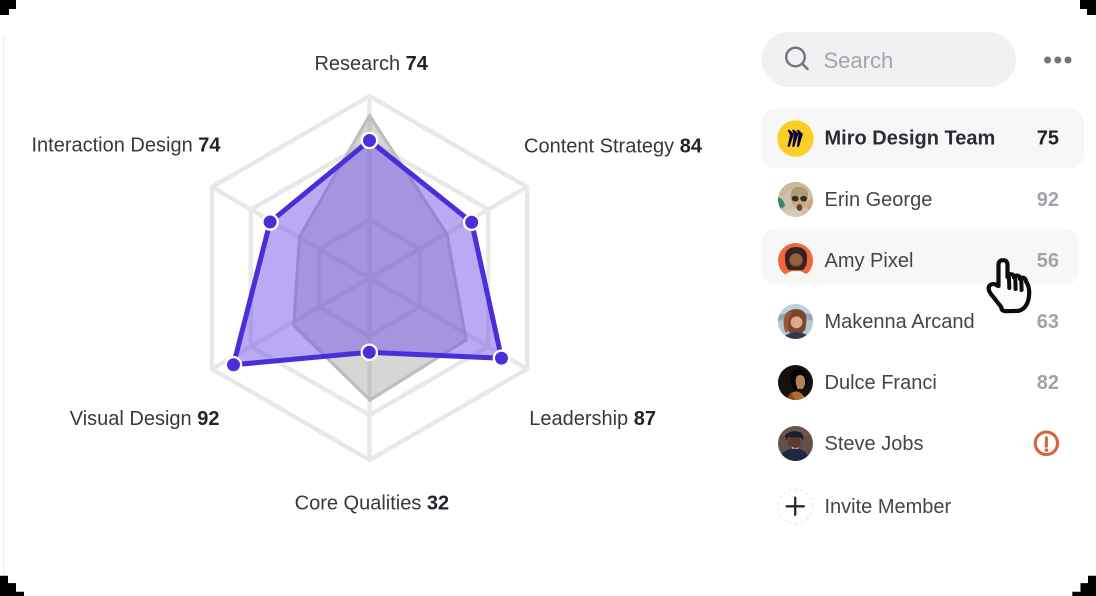  Describe the element at coordinates (145, 419) in the screenshot. I see `svg-text: Visual Design 92` at that location.